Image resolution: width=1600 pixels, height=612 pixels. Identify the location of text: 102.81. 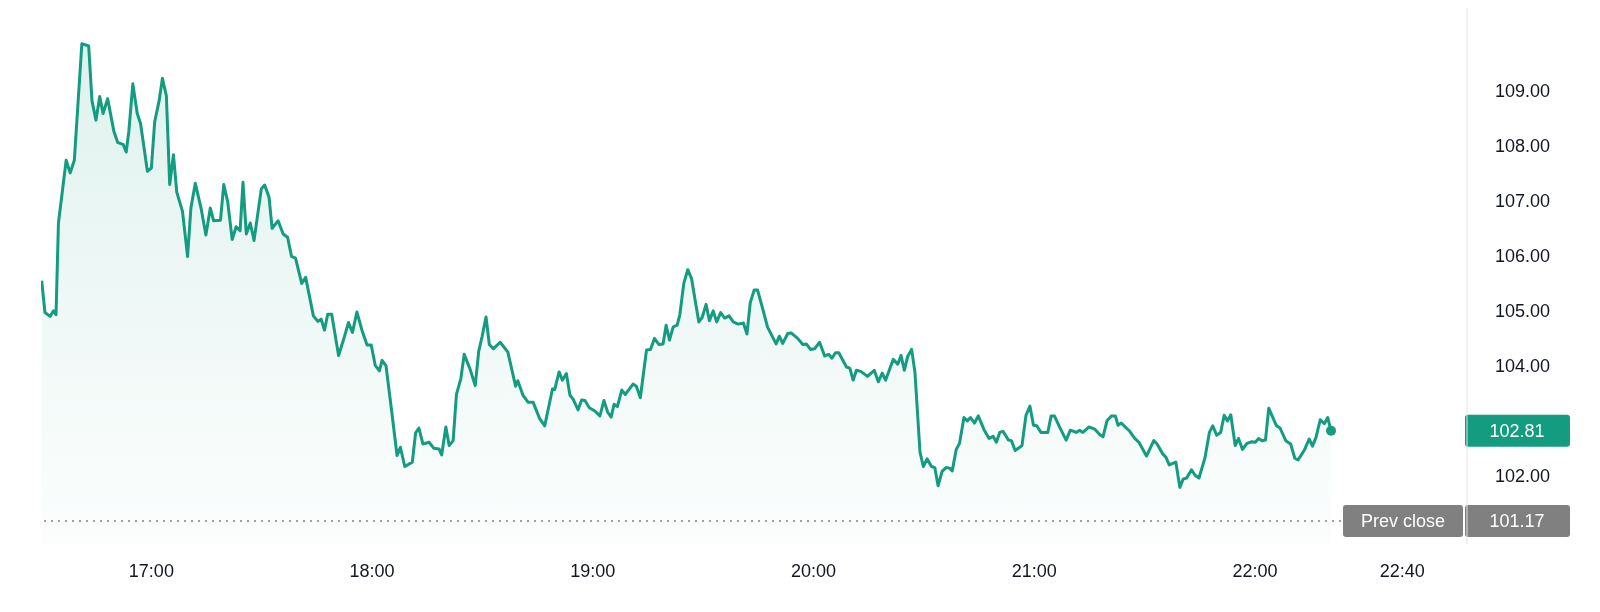
(1517, 430).